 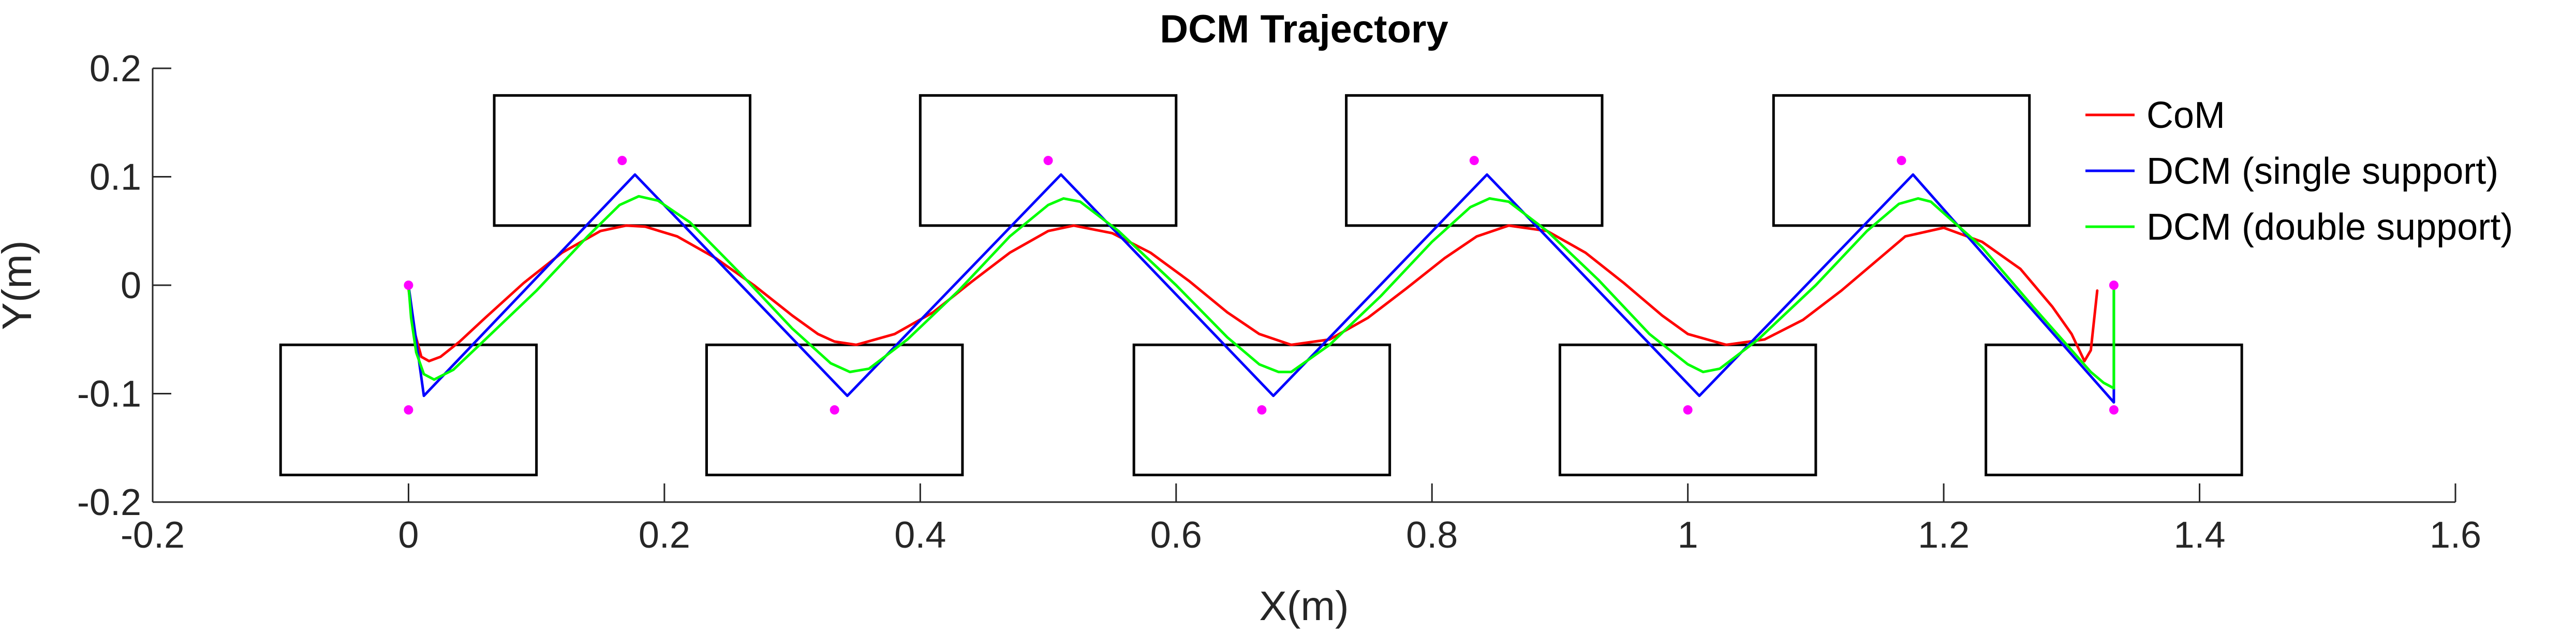 I want to click on x-tick-label: 0.6, so click(x=1176, y=535).